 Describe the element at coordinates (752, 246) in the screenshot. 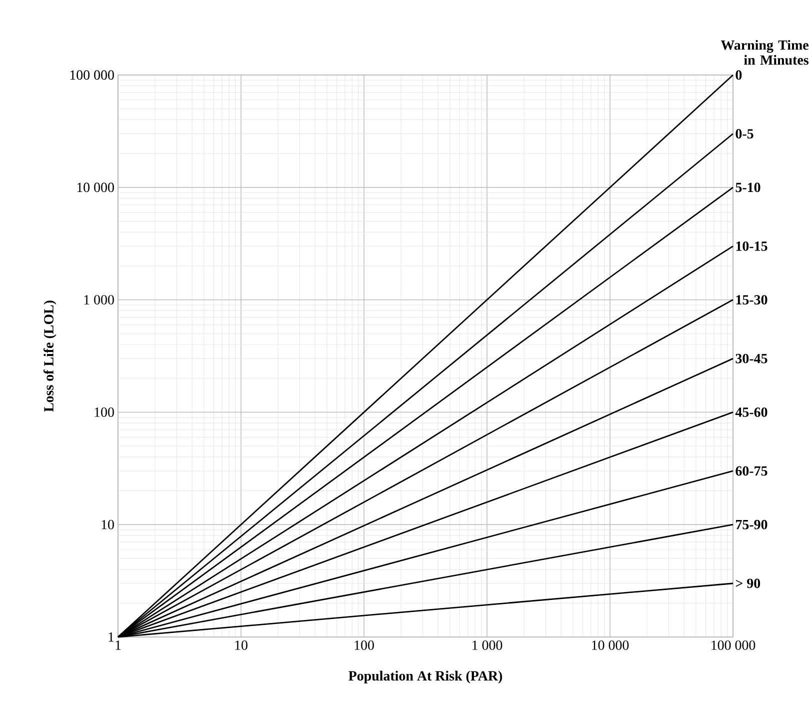

I see `series-label: 10-15` at that location.